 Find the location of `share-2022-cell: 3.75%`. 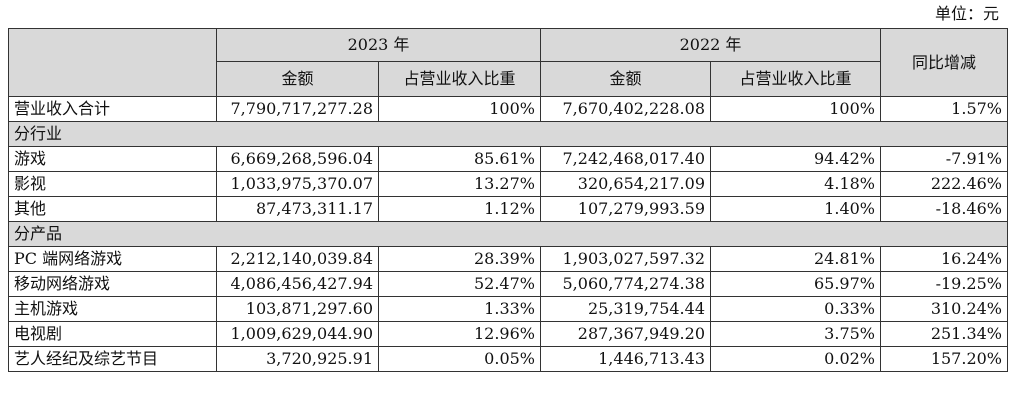

share-2022-cell: 3.75% is located at coordinates (795, 334).